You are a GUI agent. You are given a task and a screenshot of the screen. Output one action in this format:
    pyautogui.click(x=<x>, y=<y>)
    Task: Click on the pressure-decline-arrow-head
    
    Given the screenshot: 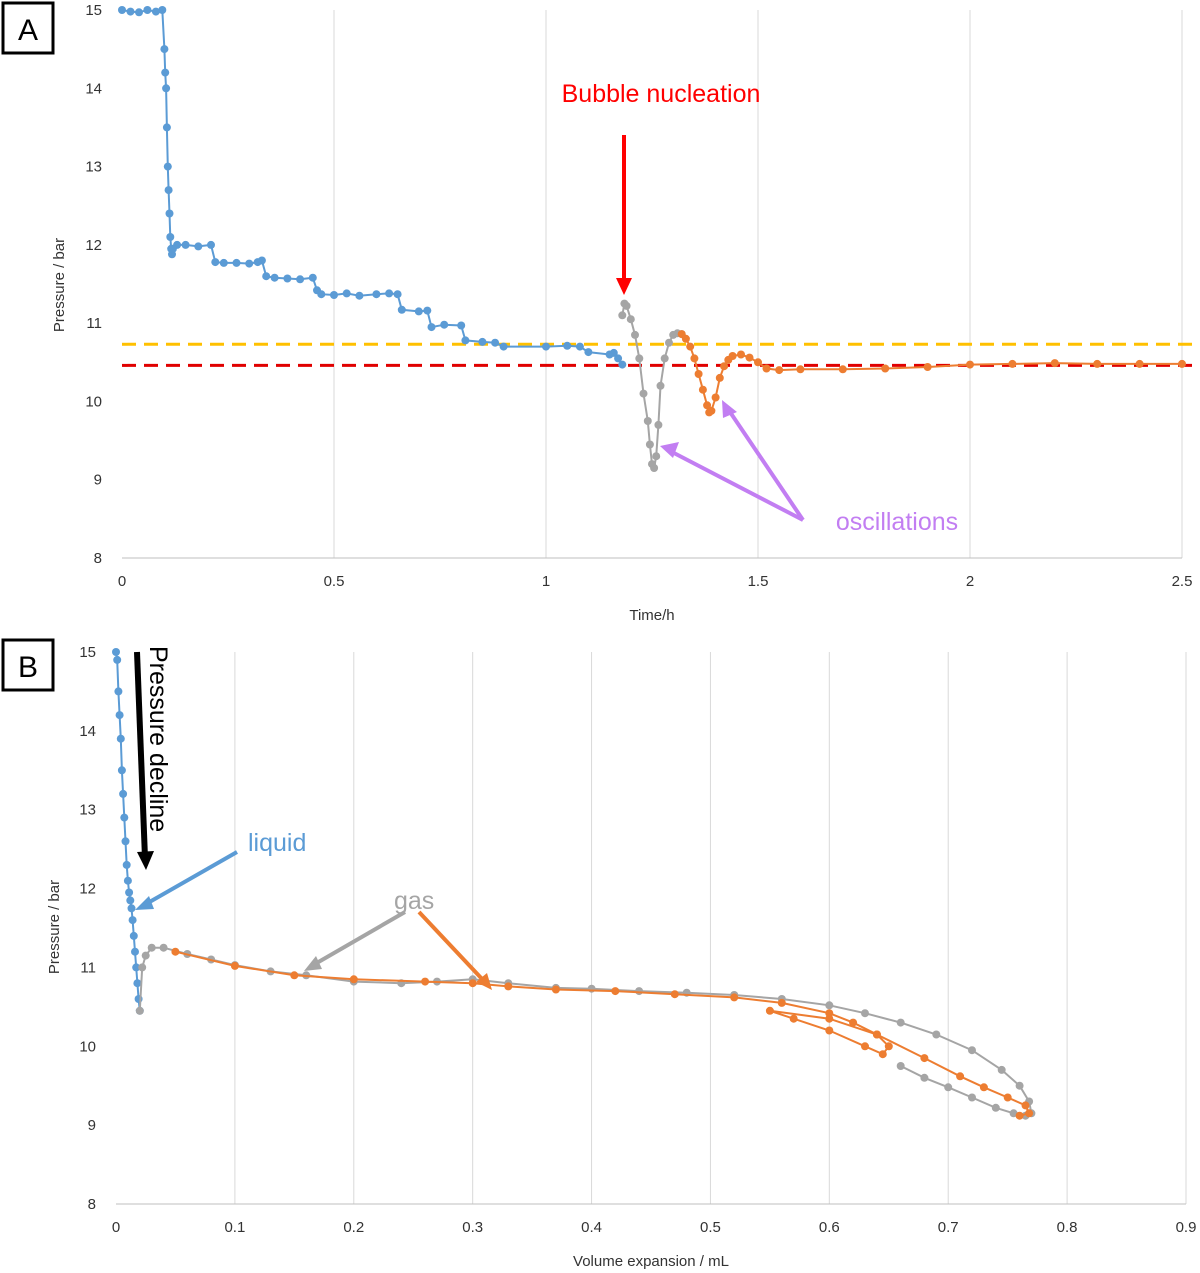 What is the action you would take?
    pyautogui.click(x=145, y=860)
    